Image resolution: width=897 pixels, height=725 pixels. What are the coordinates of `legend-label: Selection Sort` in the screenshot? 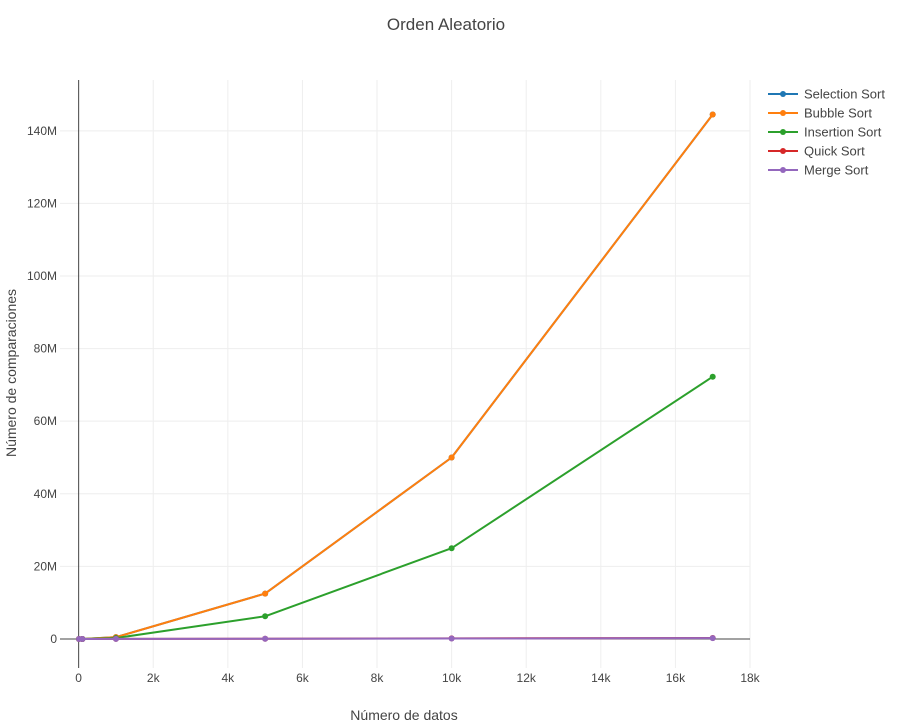 It's located at (844, 94).